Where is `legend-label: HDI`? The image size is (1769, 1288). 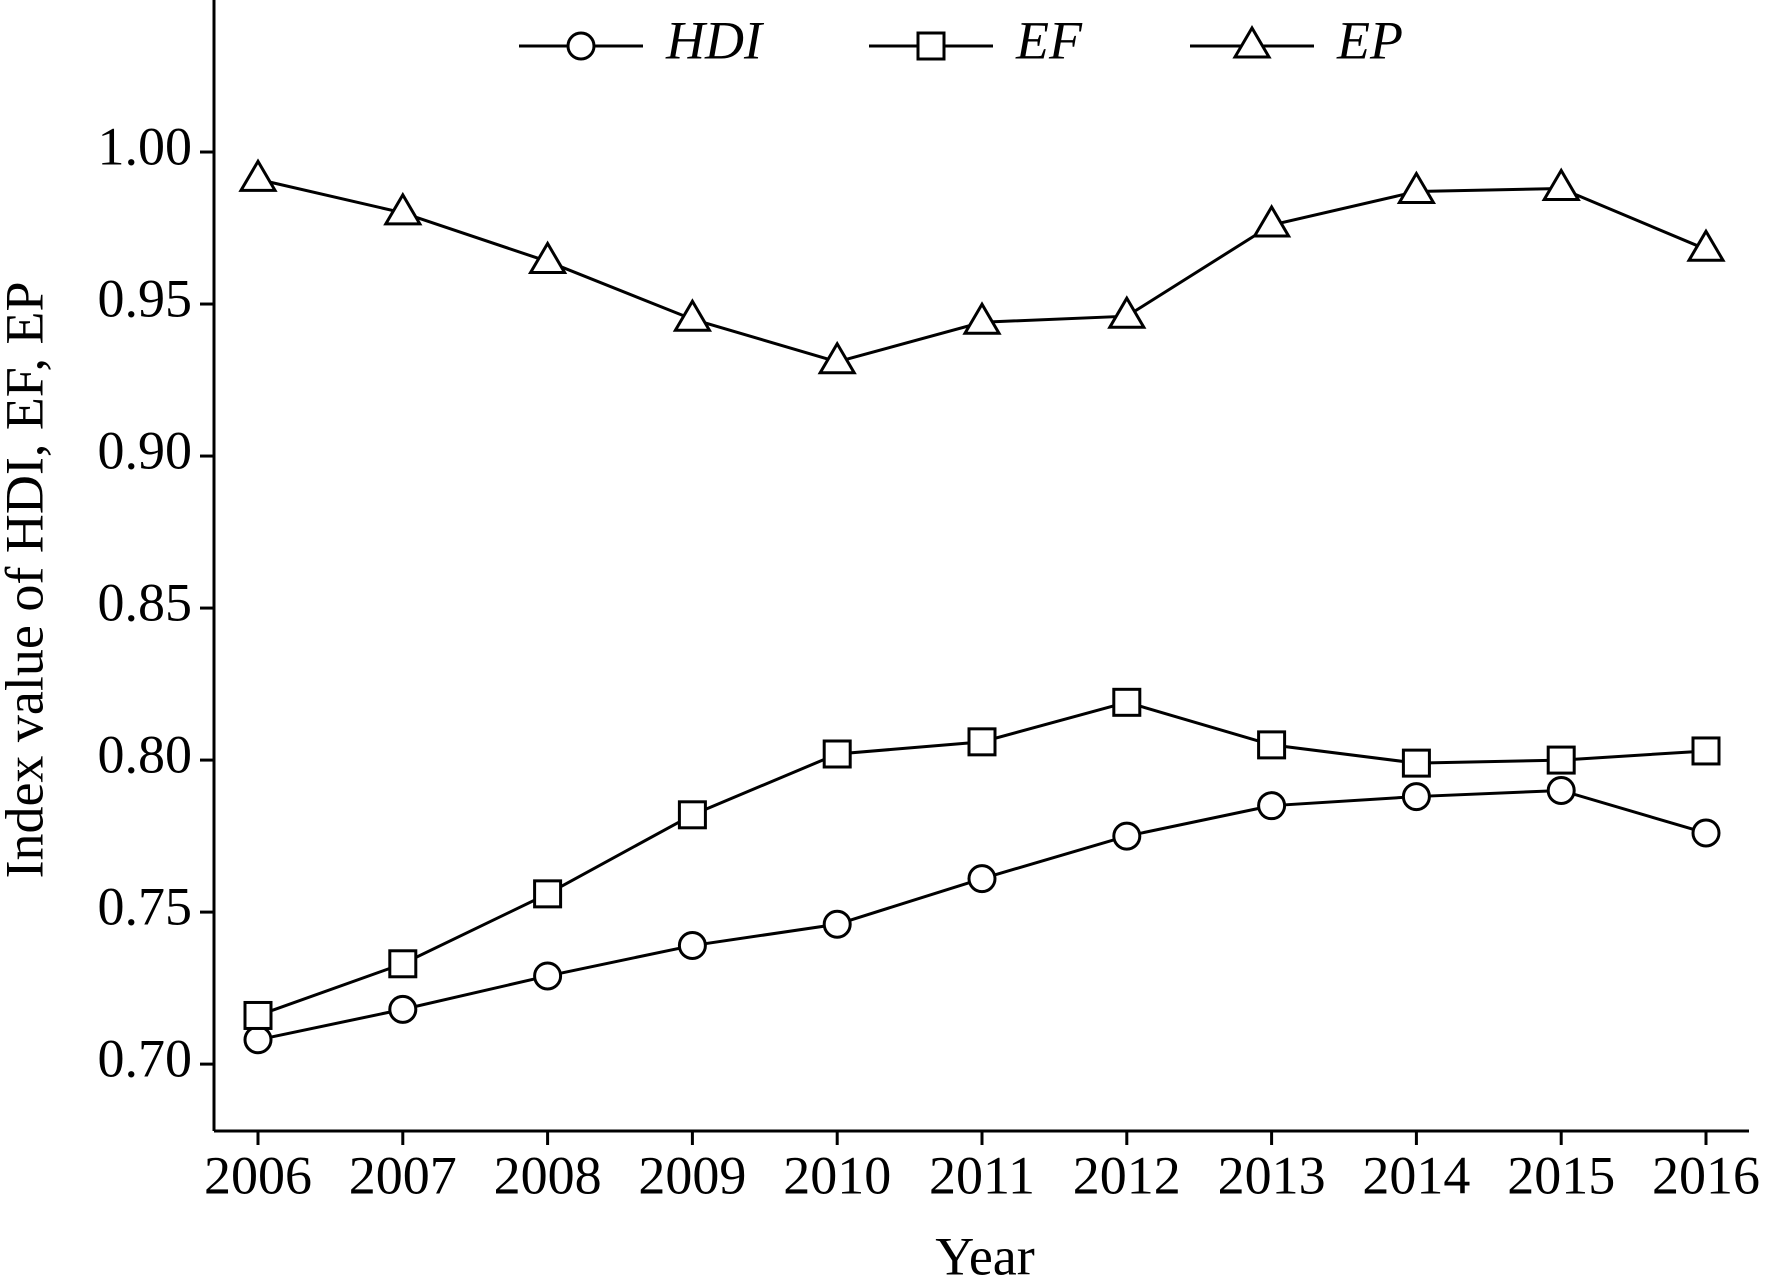 legend-label: HDI is located at coordinates (715, 40).